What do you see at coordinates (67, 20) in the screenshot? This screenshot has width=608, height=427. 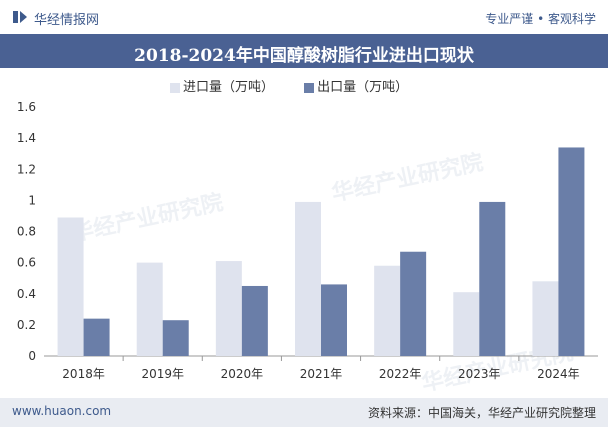 I see `brand-name: 华经情报网` at bounding box center [67, 20].